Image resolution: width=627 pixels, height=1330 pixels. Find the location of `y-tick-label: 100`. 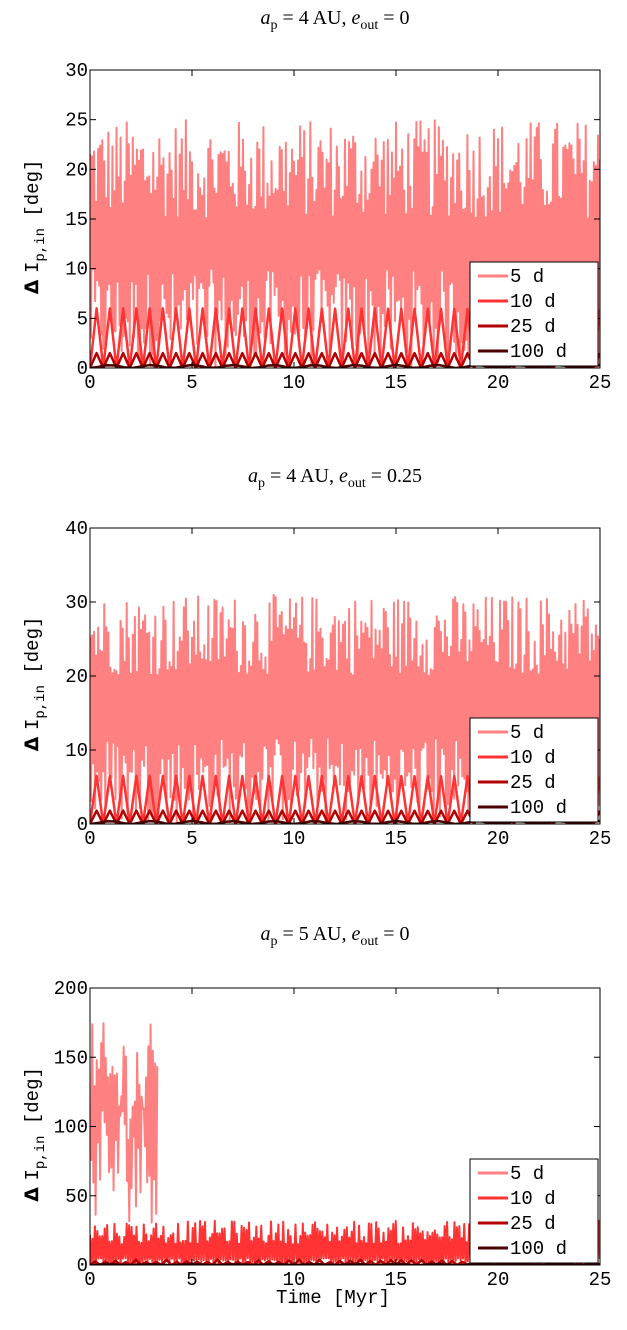

y-tick-label: 100 is located at coordinates (71, 1128).